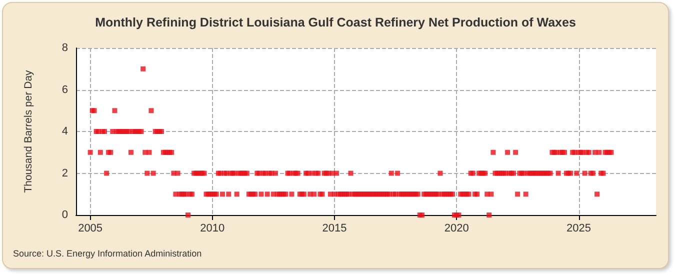 The width and height of the screenshot is (675, 275). I want to click on source-note: Source: U.S. Energy Information Administration, so click(107, 253).